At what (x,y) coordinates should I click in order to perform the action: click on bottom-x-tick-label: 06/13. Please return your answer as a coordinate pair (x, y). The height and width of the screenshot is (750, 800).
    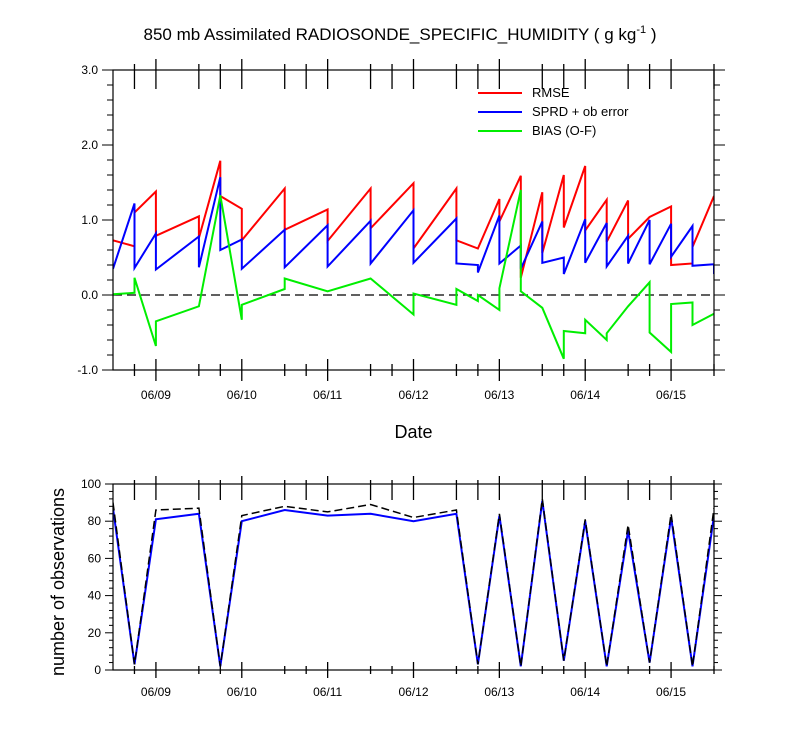
    Looking at the image, I should click on (499, 692).